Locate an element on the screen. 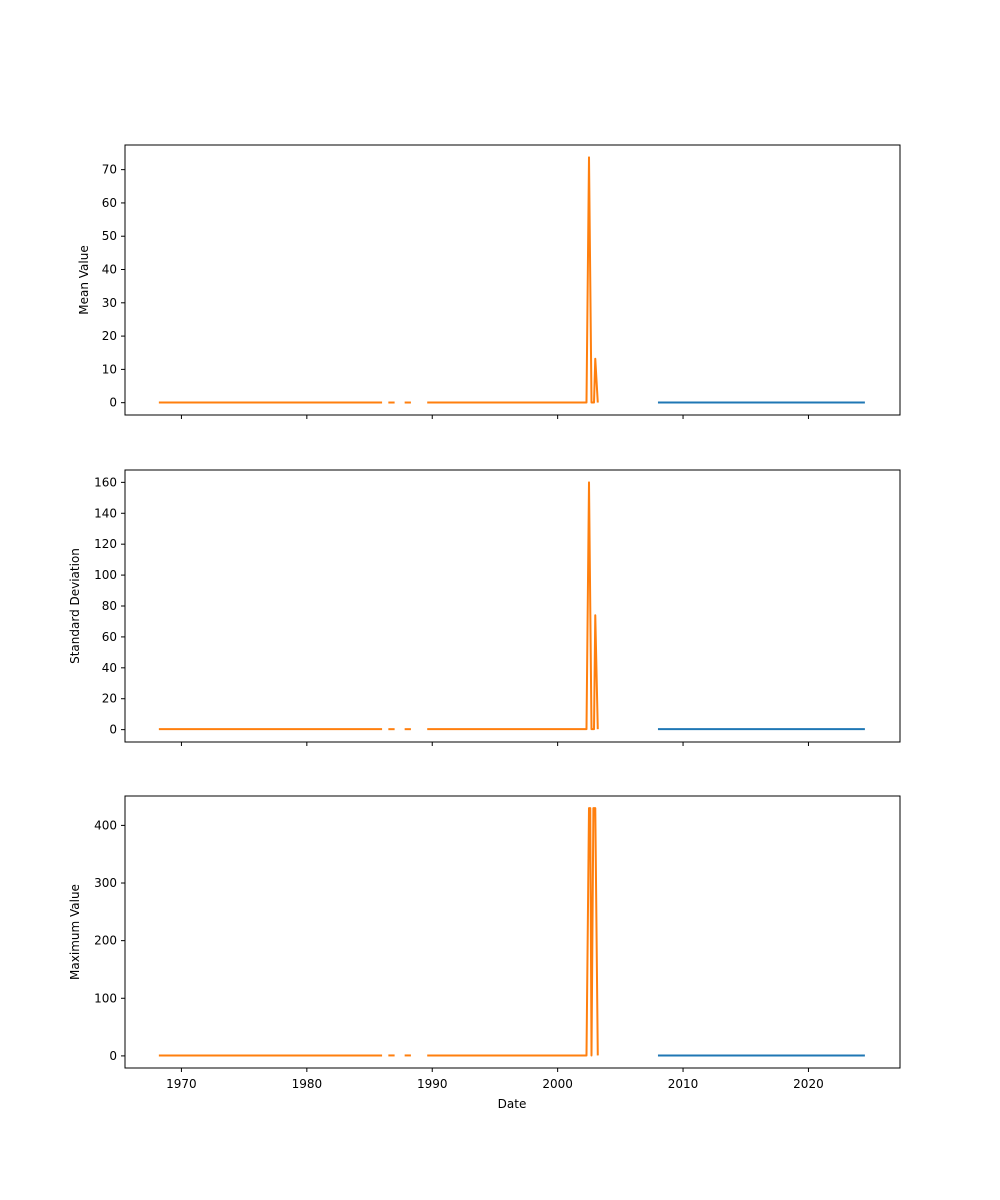 The image size is (1000, 1200). y-tick-label: 30 is located at coordinates (109, 303).